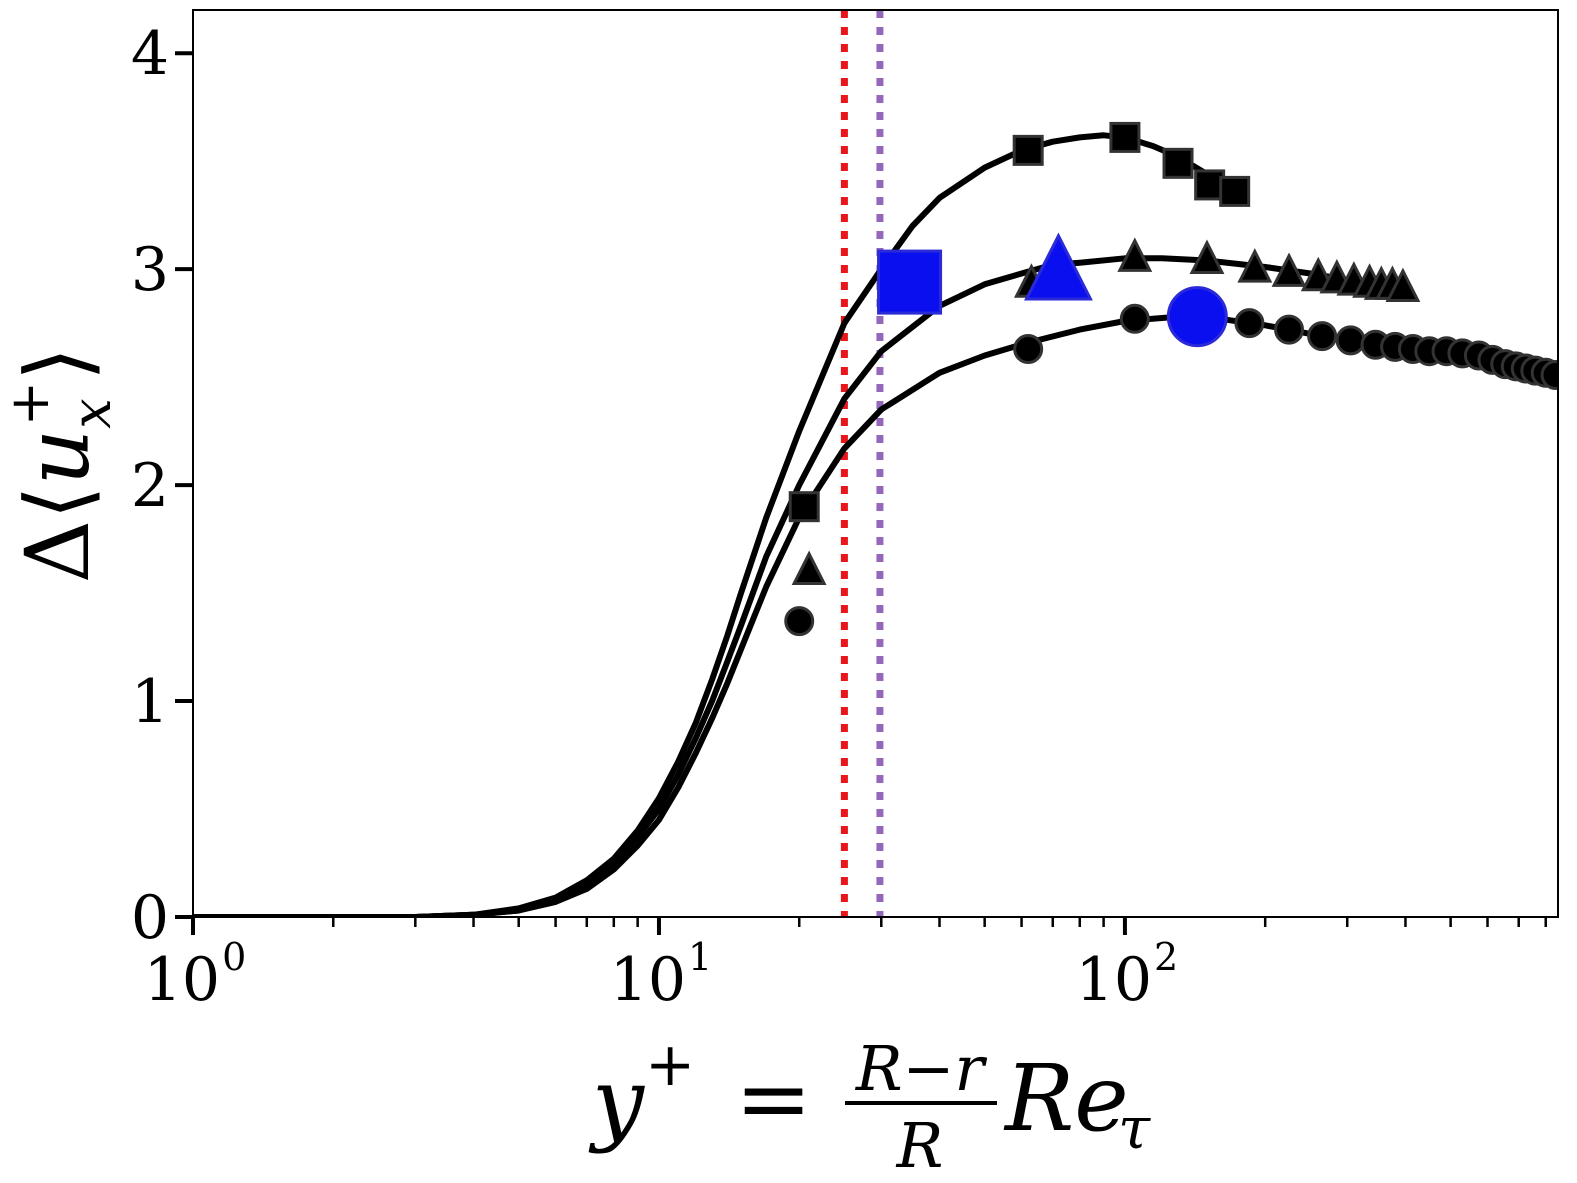 The image size is (1577, 1183). Describe the element at coordinates (1127, 975) in the screenshot. I see `x-tick-label: 10²` at that location.